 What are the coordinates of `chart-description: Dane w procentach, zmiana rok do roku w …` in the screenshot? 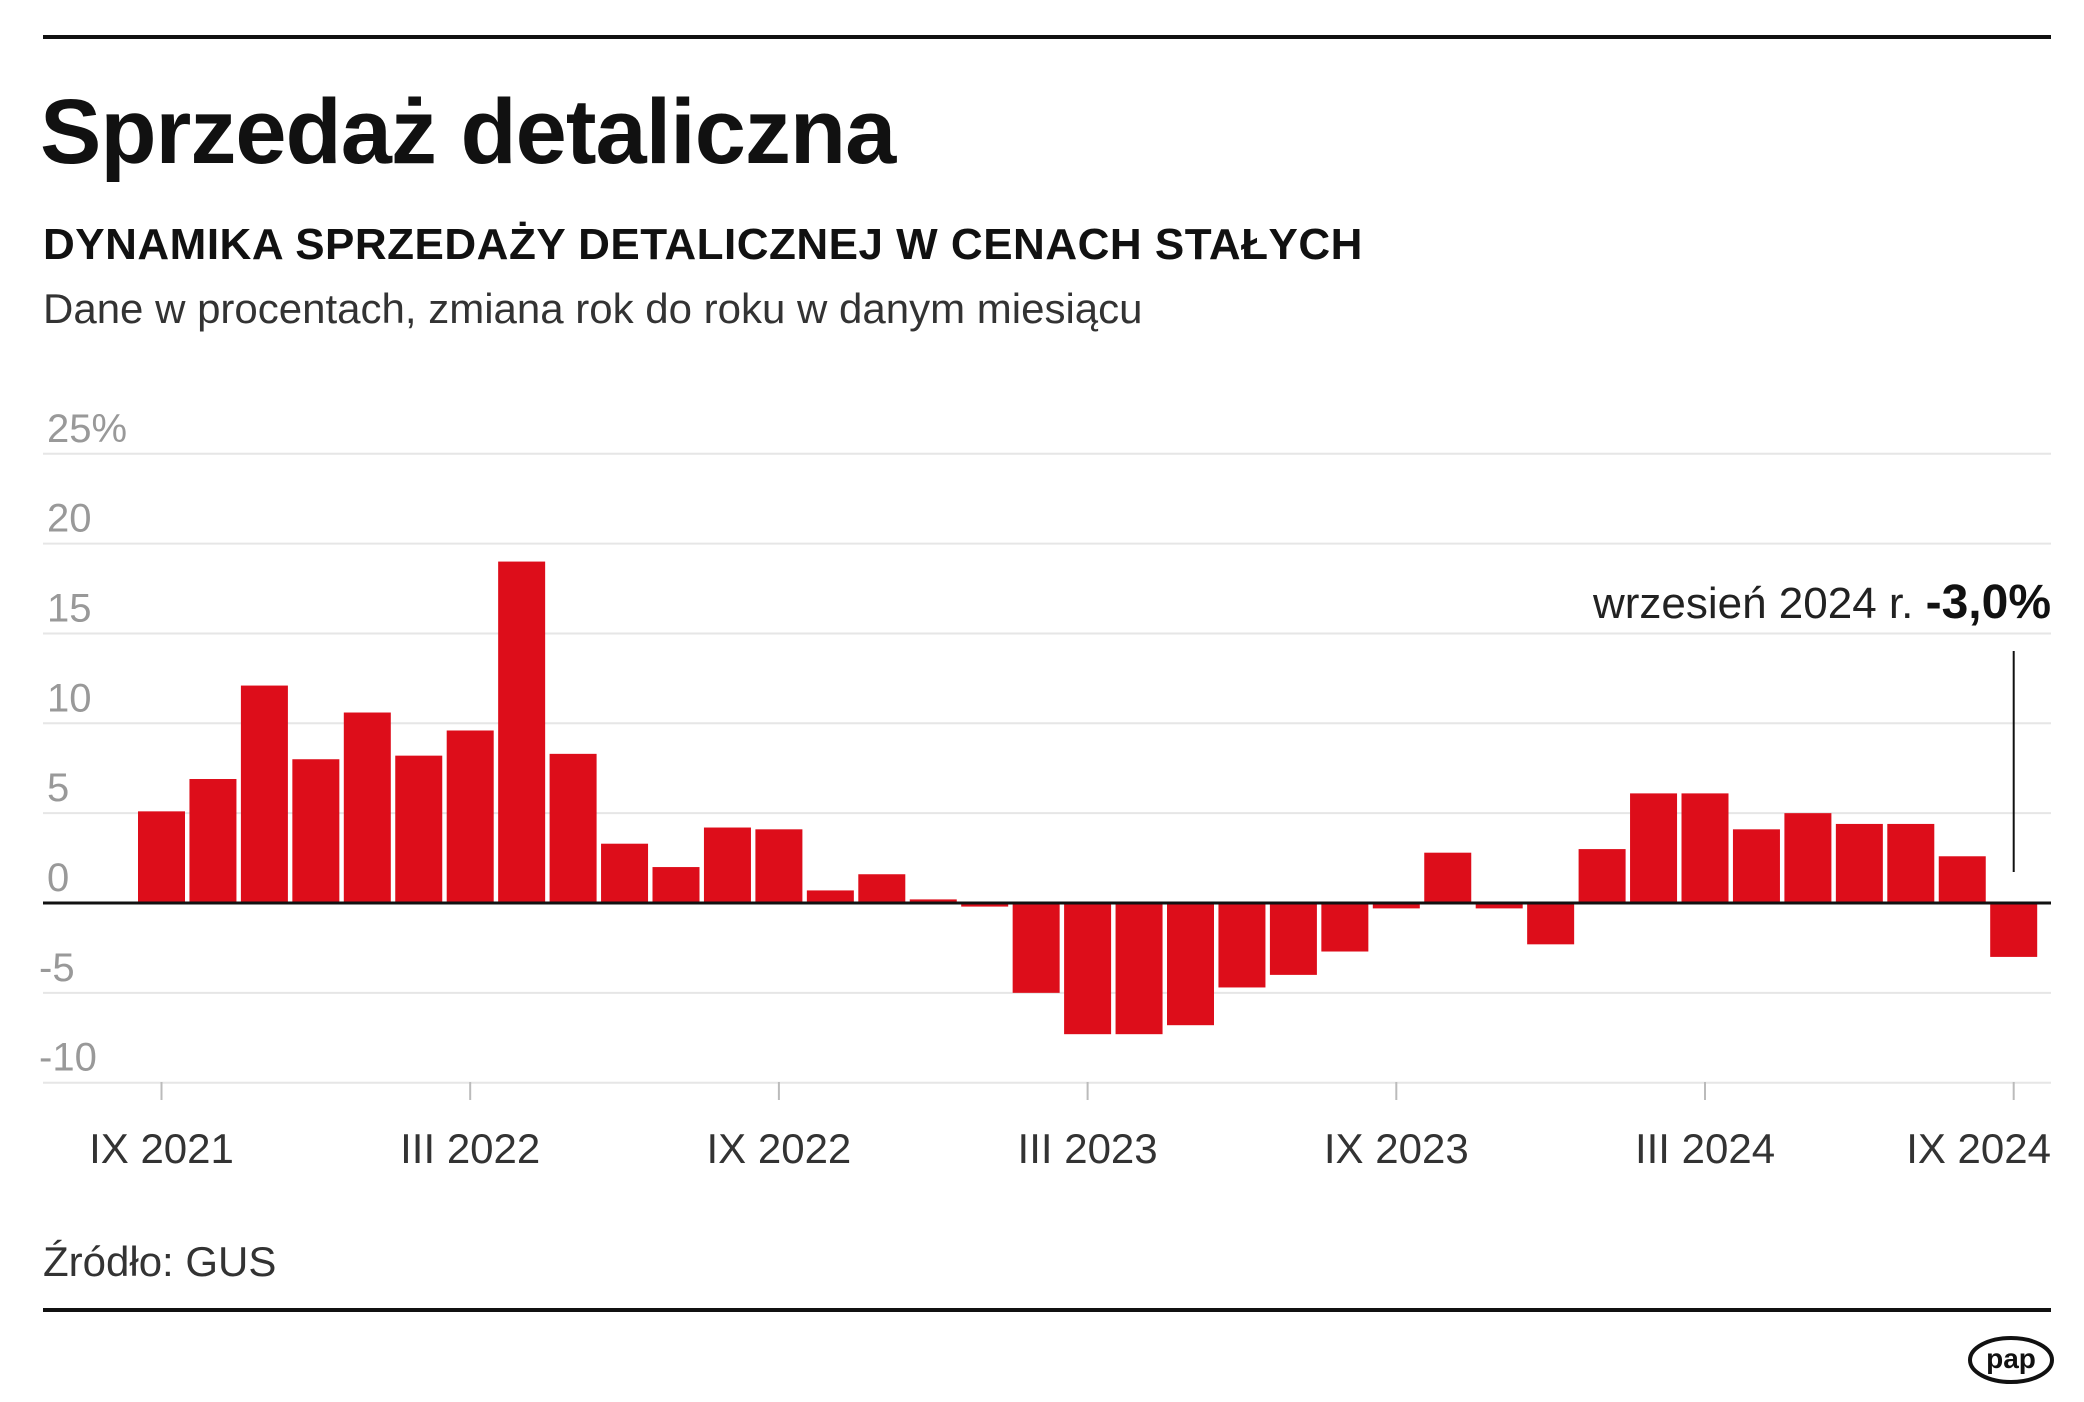 It's located at (593, 308).